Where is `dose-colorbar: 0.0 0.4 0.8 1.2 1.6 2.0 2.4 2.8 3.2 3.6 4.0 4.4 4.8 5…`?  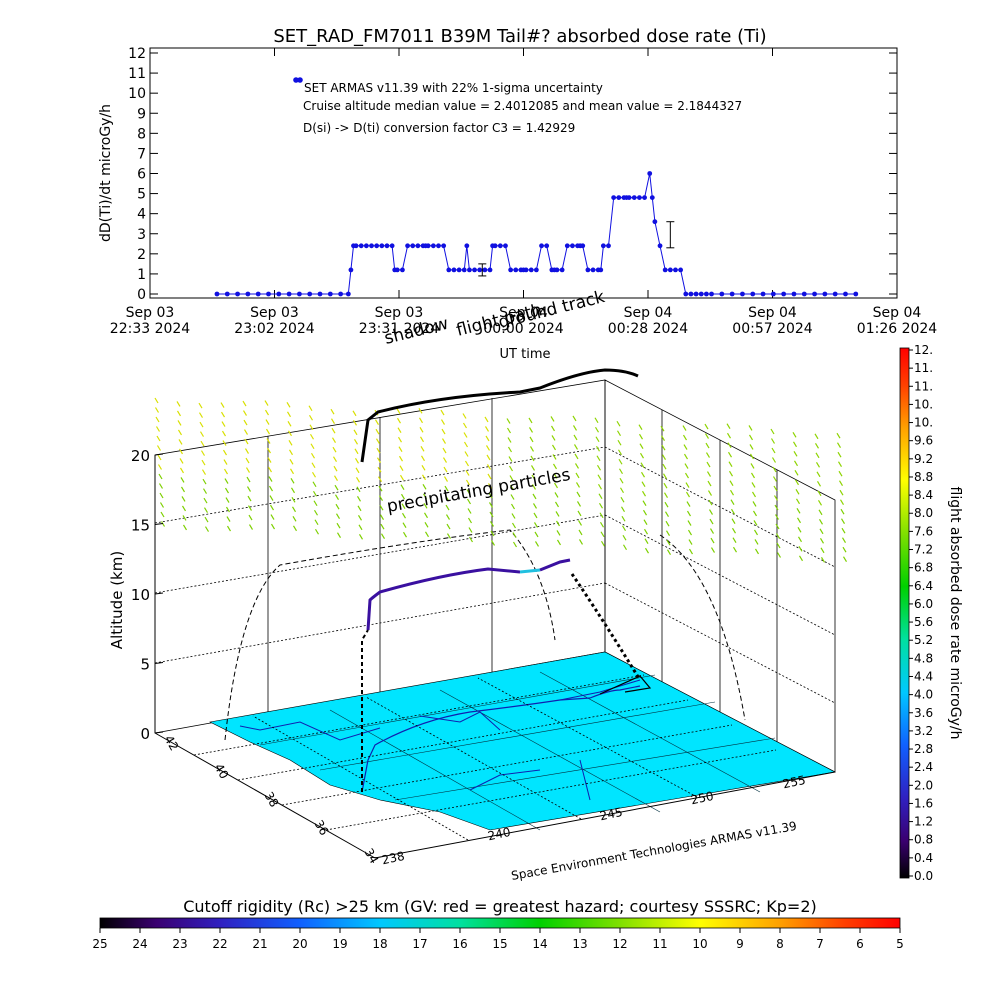
dose-colorbar: 0.0 0.4 0.8 1.2 1.6 2.0 2.4 2.8 3.2 3.6 4.0 4.4 4.8 5… is located at coordinates (931, 613).